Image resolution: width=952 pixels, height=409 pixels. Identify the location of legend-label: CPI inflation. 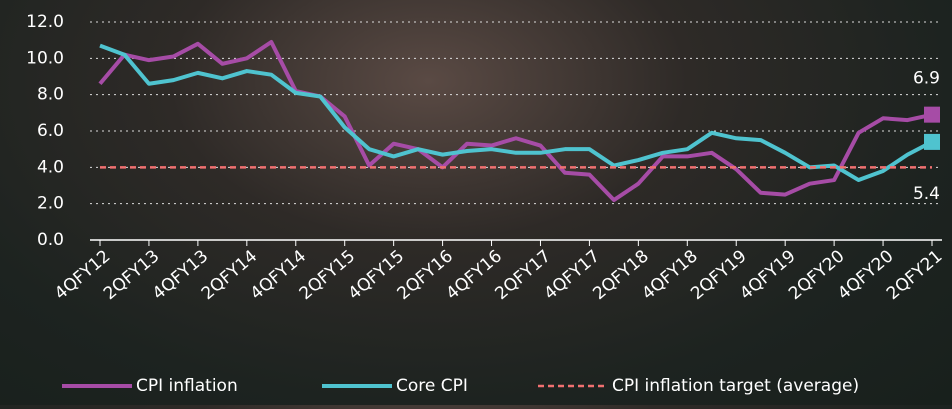
(187, 386).